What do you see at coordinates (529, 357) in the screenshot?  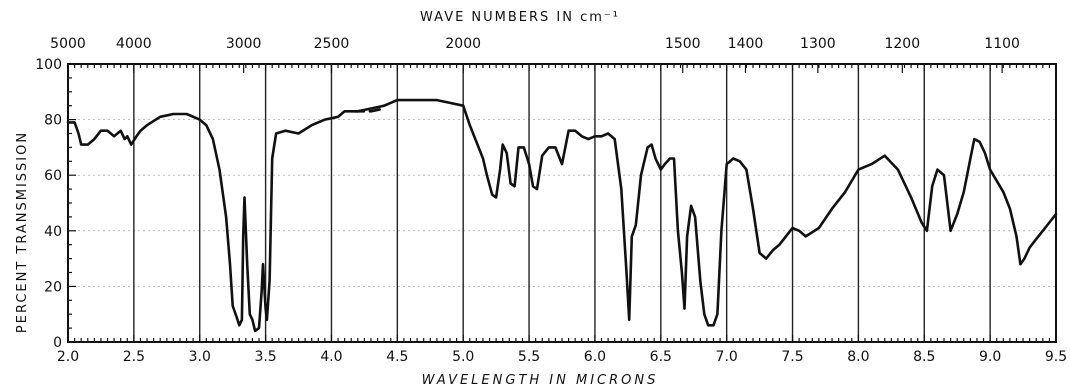 I see `x-tick-label: 5.5` at bounding box center [529, 357].